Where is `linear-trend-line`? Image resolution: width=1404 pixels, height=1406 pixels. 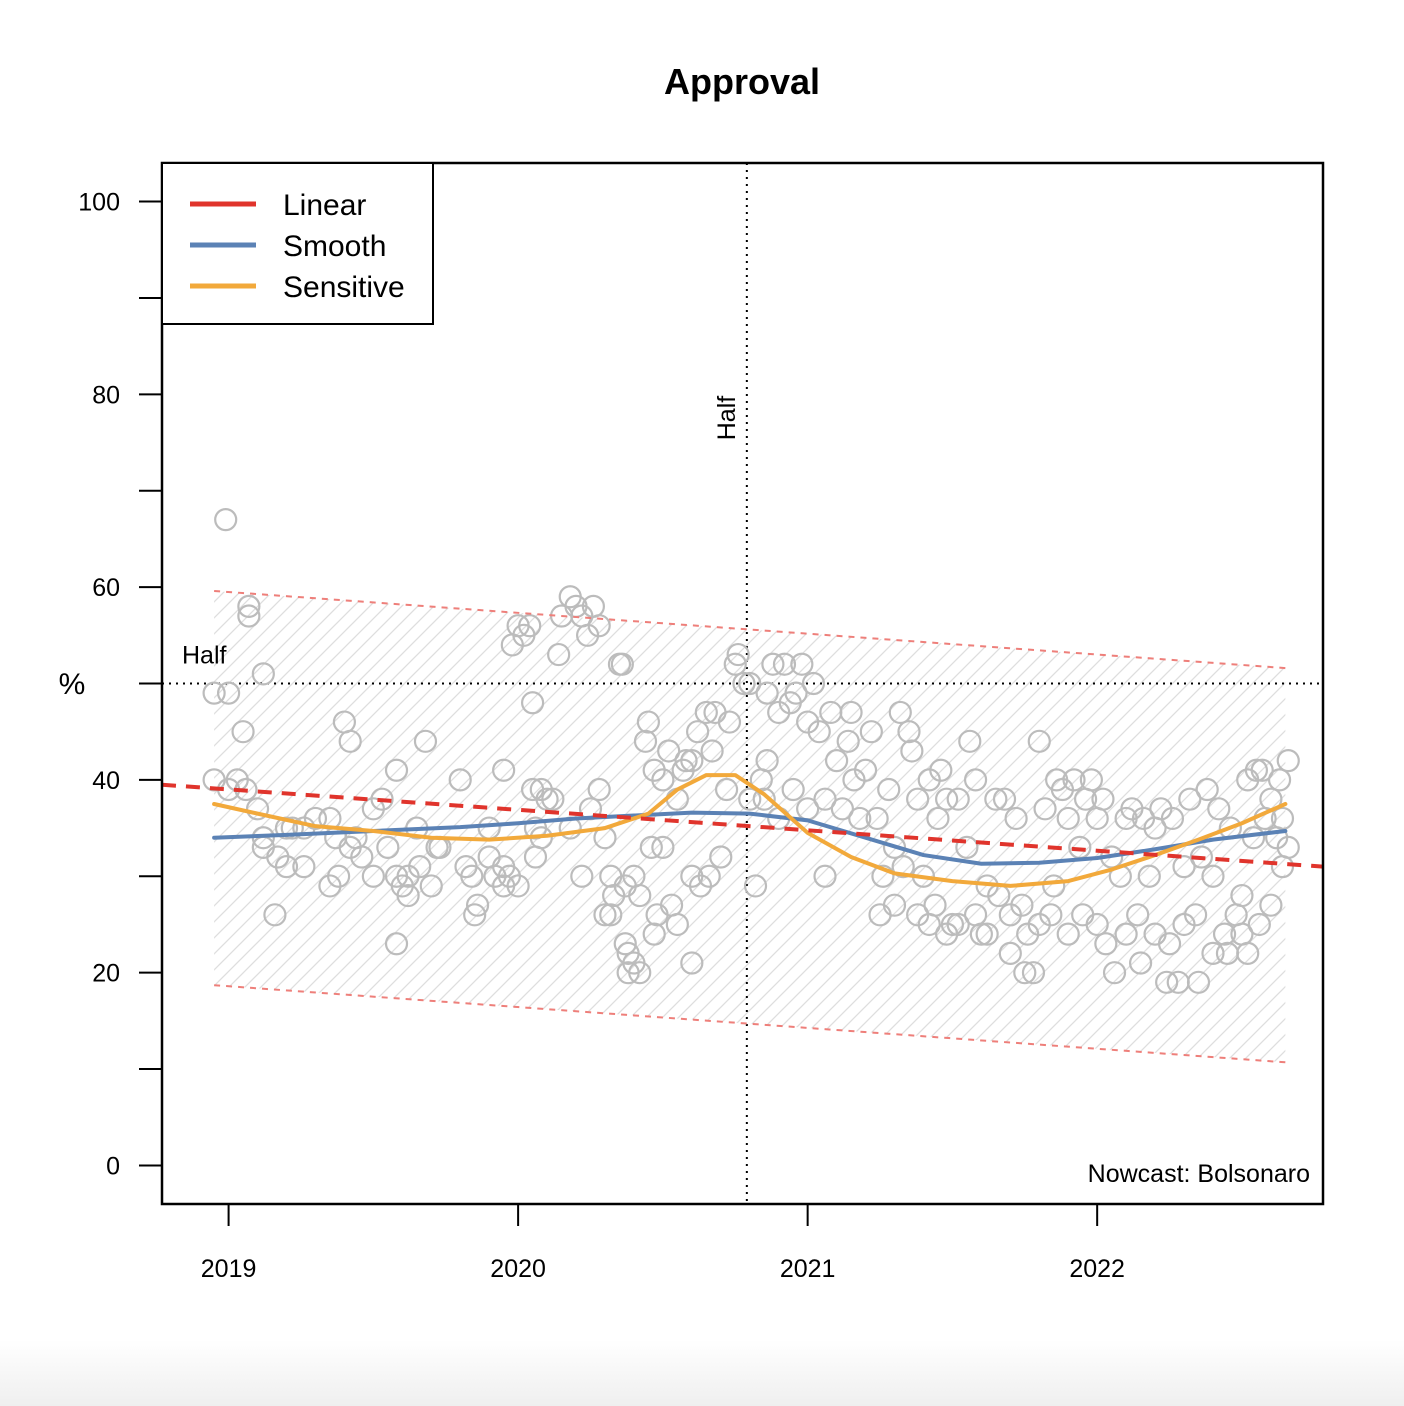 linear-trend-line is located at coordinates (742, 825).